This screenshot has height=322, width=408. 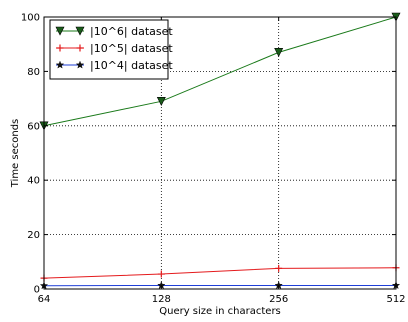 I want to click on y-tick-label: 60, so click(x=33, y=126).